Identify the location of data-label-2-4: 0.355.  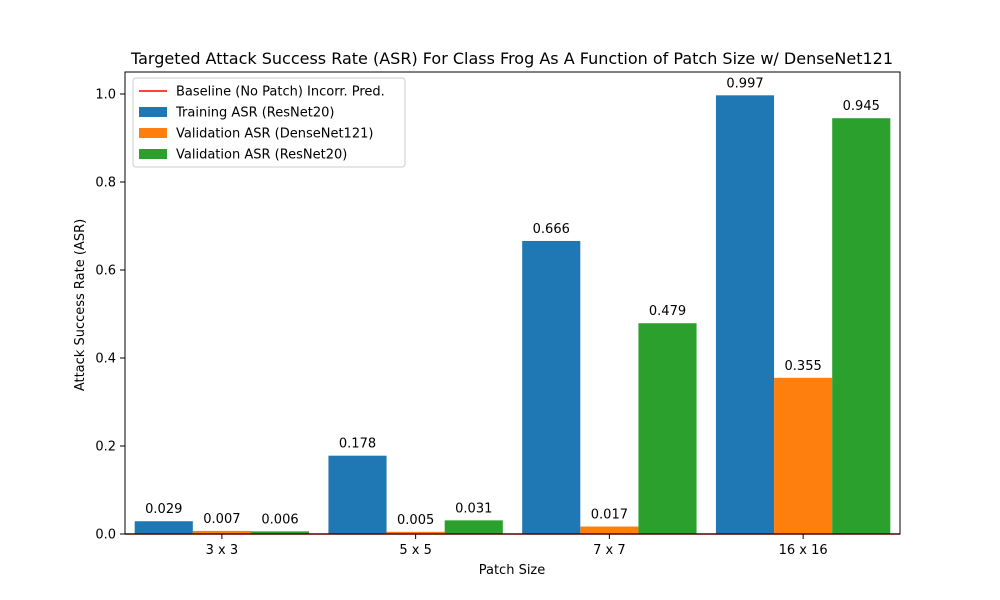
(803, 366).